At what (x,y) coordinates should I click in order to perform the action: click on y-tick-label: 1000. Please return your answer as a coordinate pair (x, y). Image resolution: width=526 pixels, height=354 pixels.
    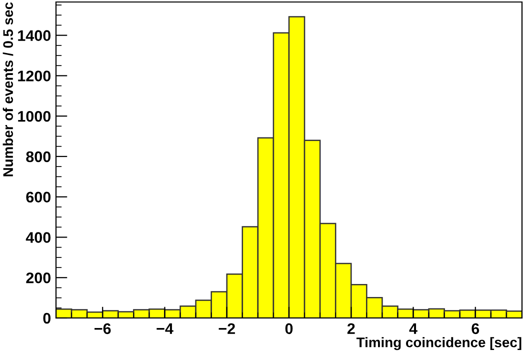
    Looking at the image, I should click on (34, 116).